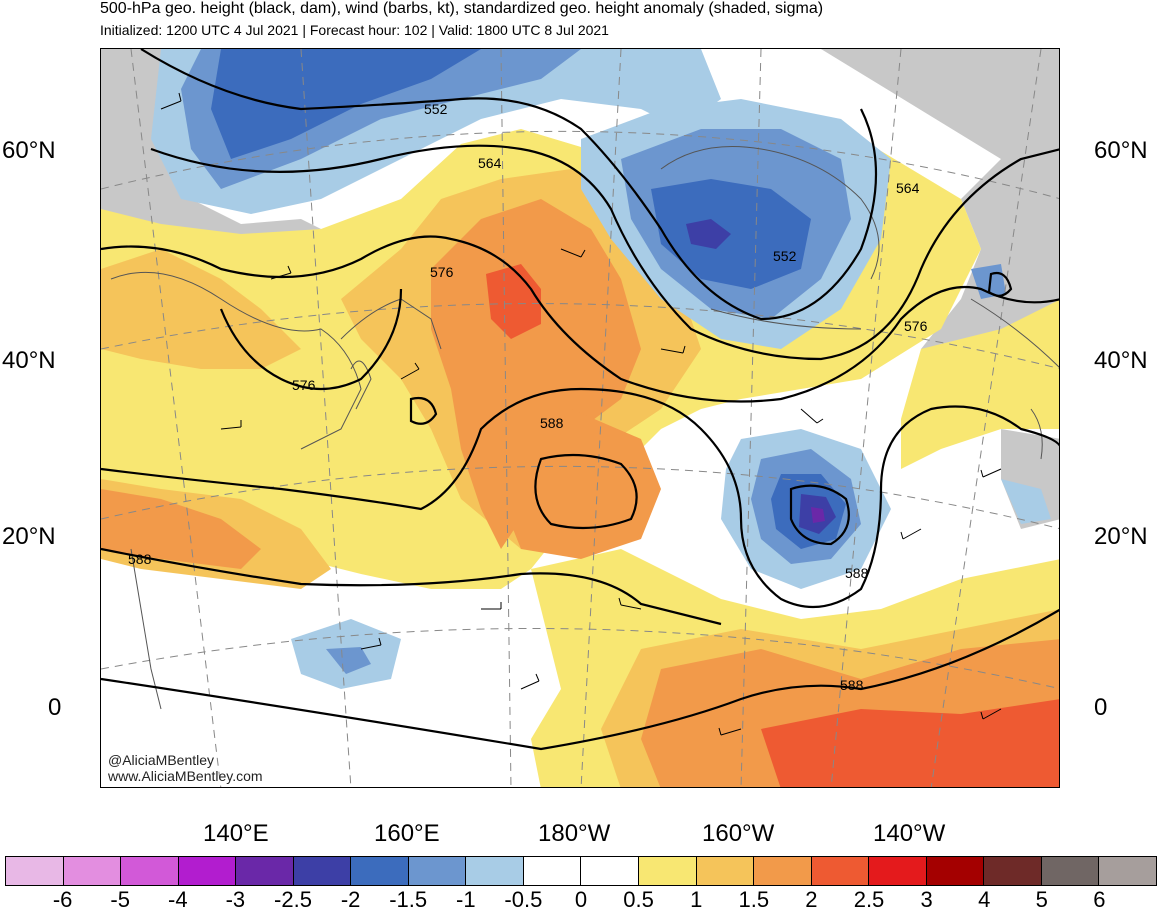 This screenshot has height=913, width=1160. I want to click on lat-label-right: 20°N, so click(1121, 536).